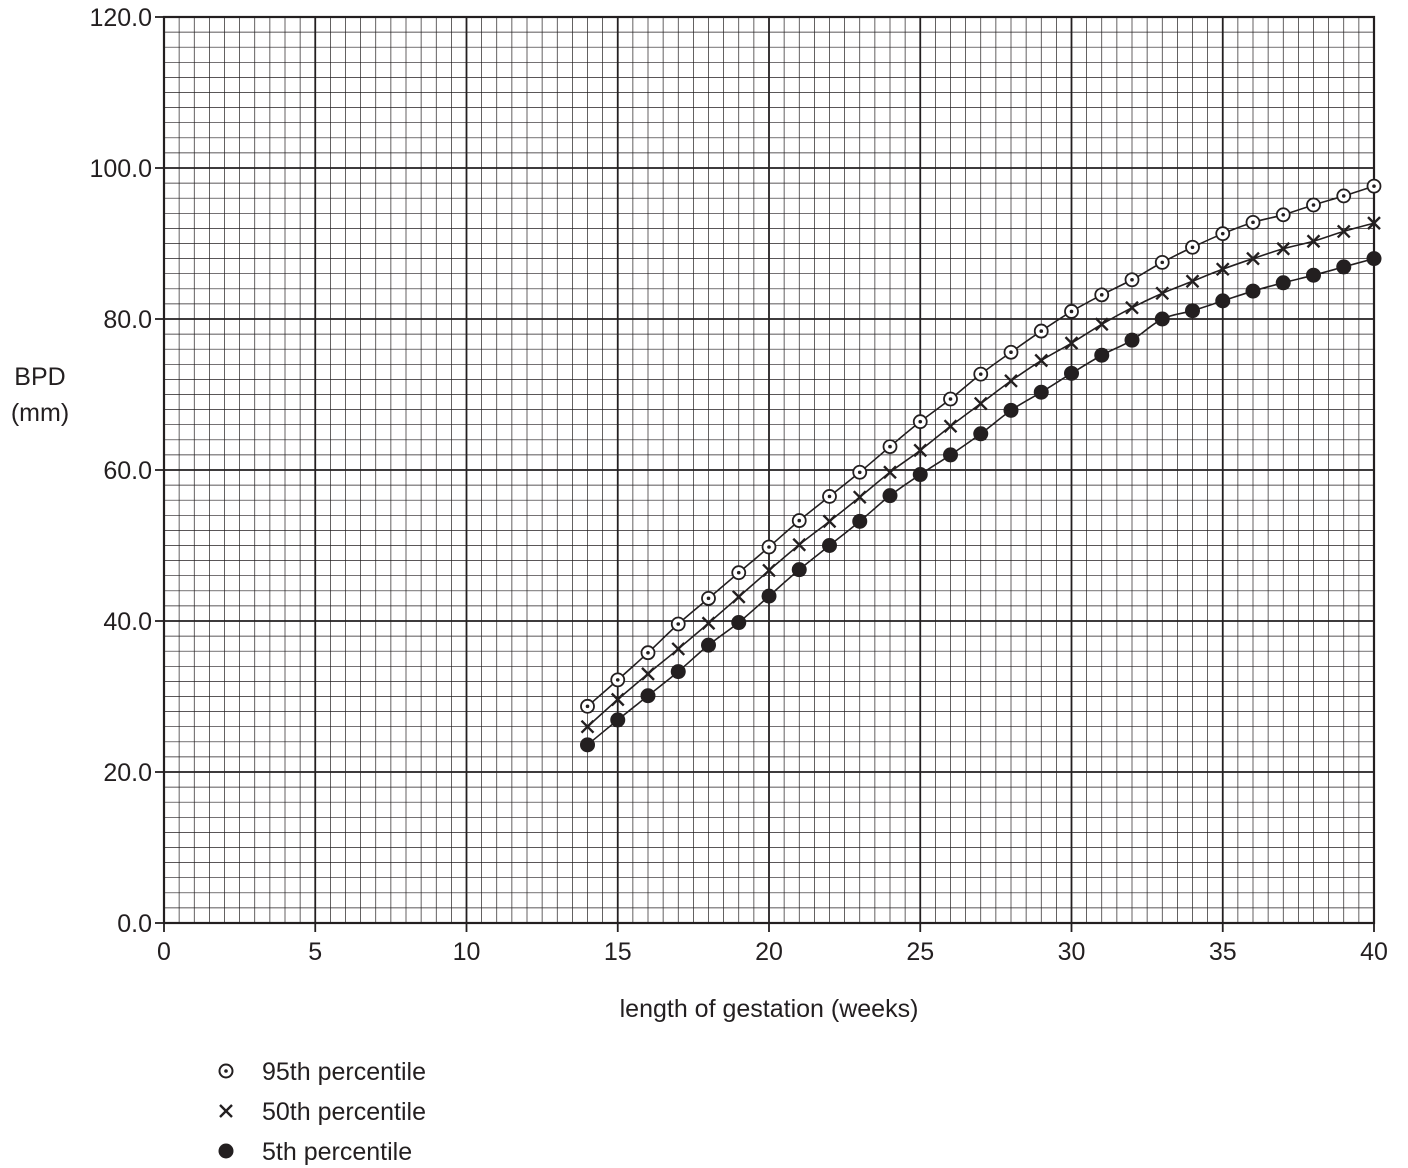 The width and height of the screenshot is (1408, 1168). What do you see at coordinates (127, 622) in the screenshot?
I see `y-tick-label: 40.0` at bounding box center [127, 622].